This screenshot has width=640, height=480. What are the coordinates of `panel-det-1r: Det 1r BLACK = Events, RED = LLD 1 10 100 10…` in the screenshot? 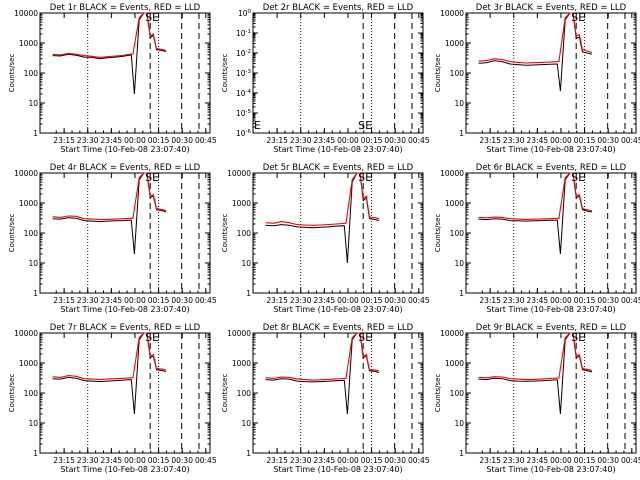 It's located at (112, 78).